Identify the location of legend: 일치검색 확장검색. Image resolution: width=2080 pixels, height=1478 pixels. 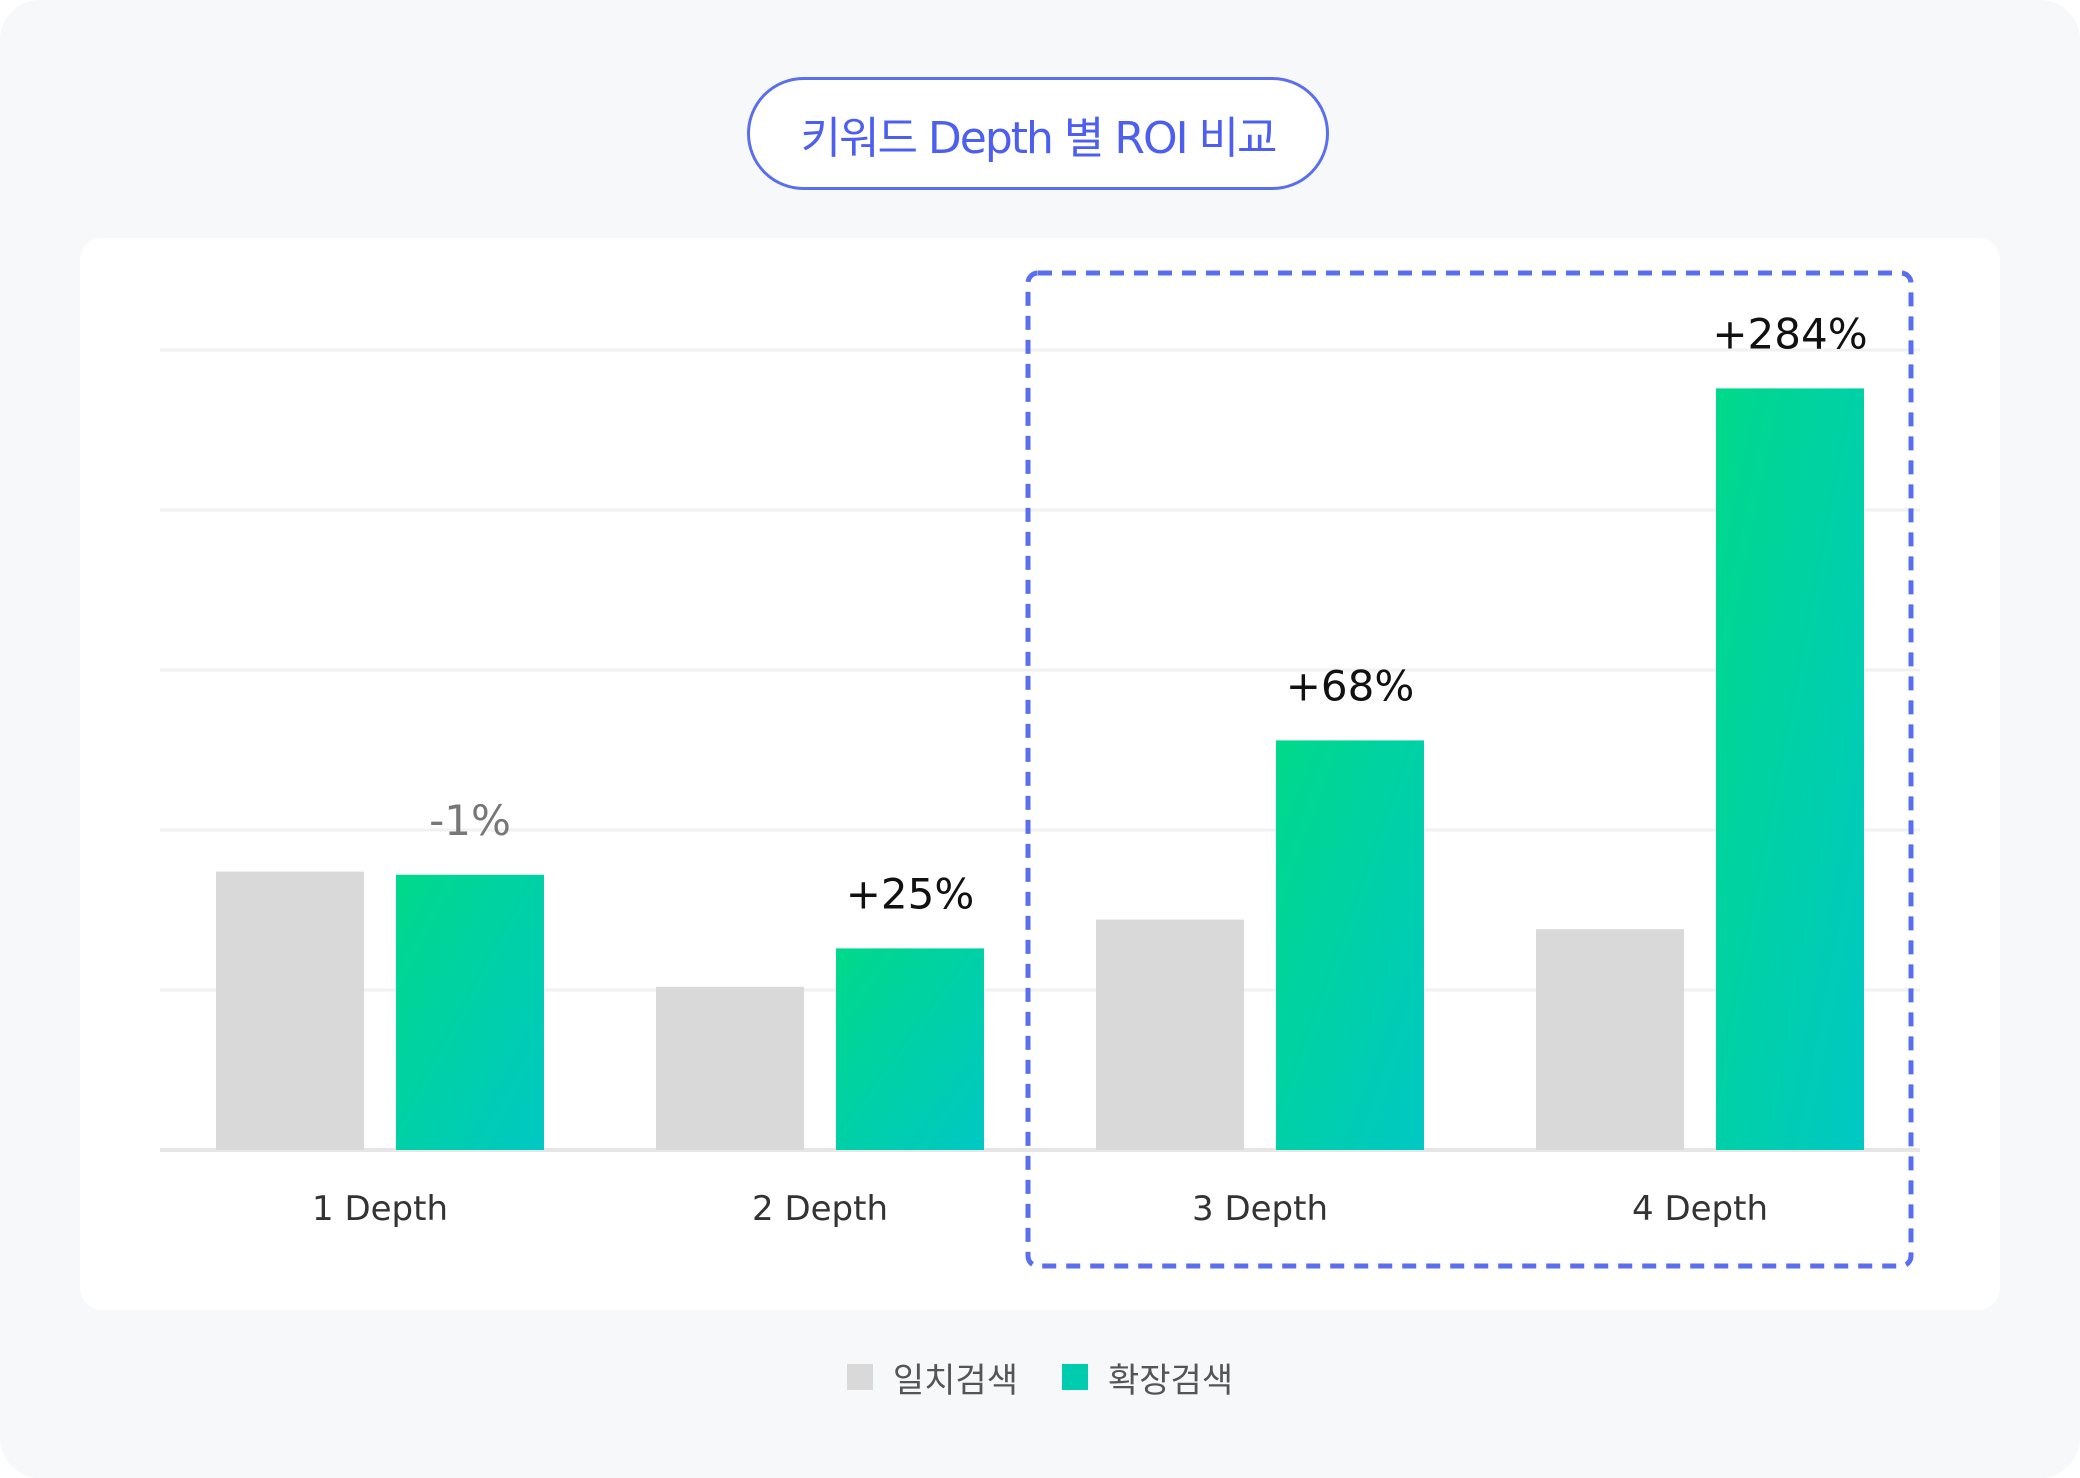
(1040, 1377).